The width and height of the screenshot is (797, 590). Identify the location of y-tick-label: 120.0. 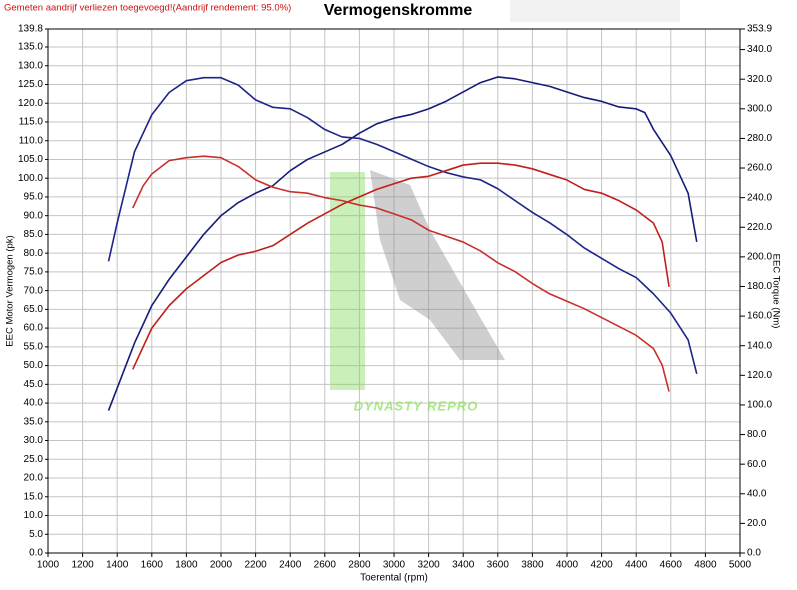
(30, 103).